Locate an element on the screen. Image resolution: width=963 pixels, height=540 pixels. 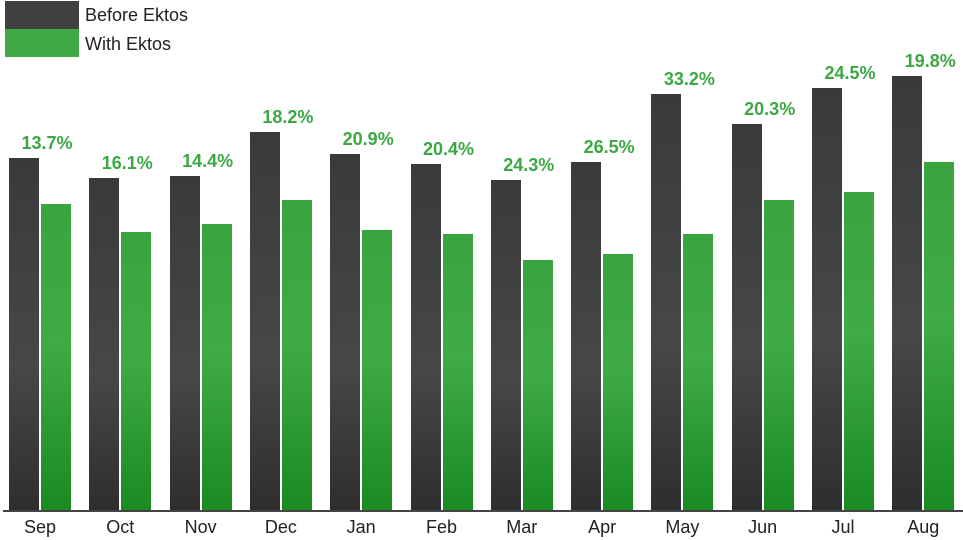
pct-label-sep: 13.7% is located at coordinates (47, 143).